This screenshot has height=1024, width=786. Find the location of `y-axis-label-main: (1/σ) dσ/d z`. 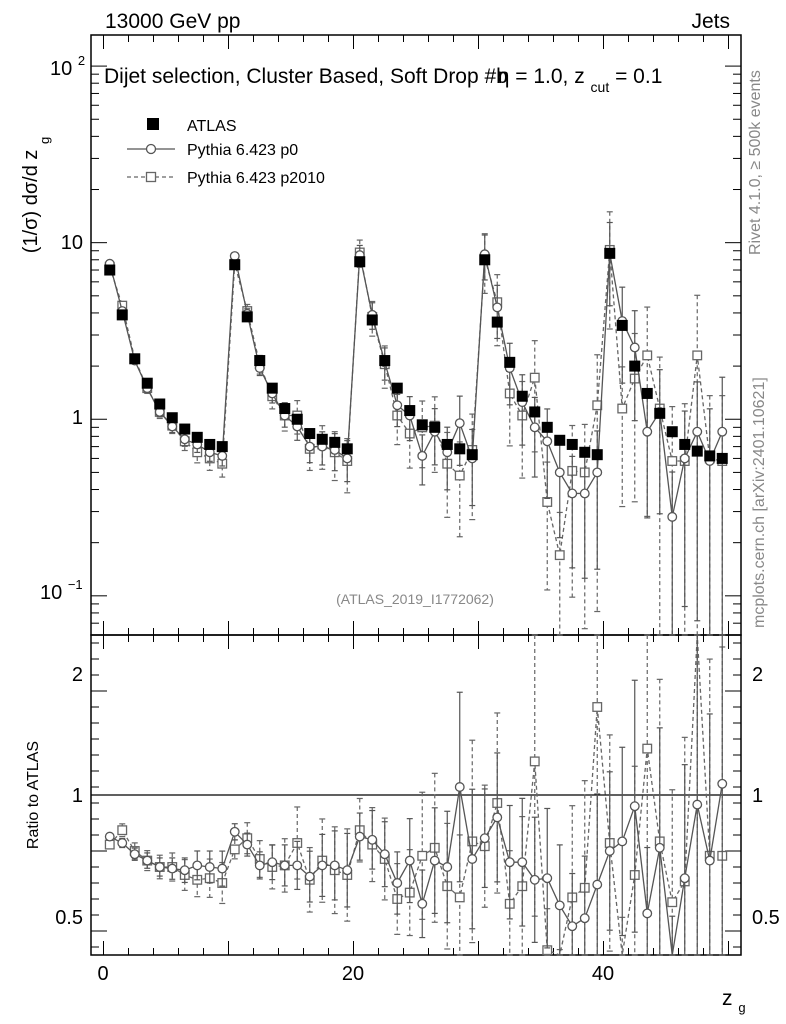

y-axis-label-main: (1/σ) dσ/d z is located at coordinates (31, 202).